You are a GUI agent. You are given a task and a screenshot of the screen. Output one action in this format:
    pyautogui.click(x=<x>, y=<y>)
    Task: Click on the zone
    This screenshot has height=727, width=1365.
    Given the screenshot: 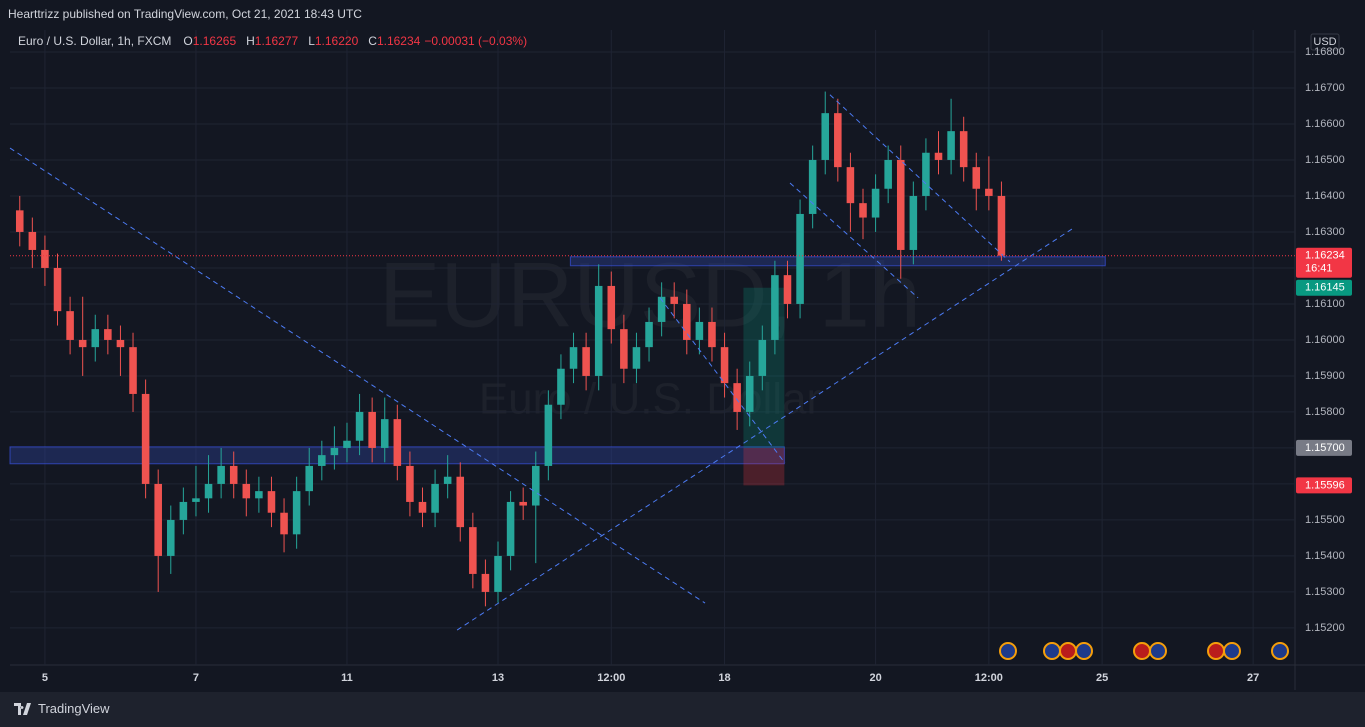 What is the action you would take?
    pyautogui.click(x=837, y=261)
    